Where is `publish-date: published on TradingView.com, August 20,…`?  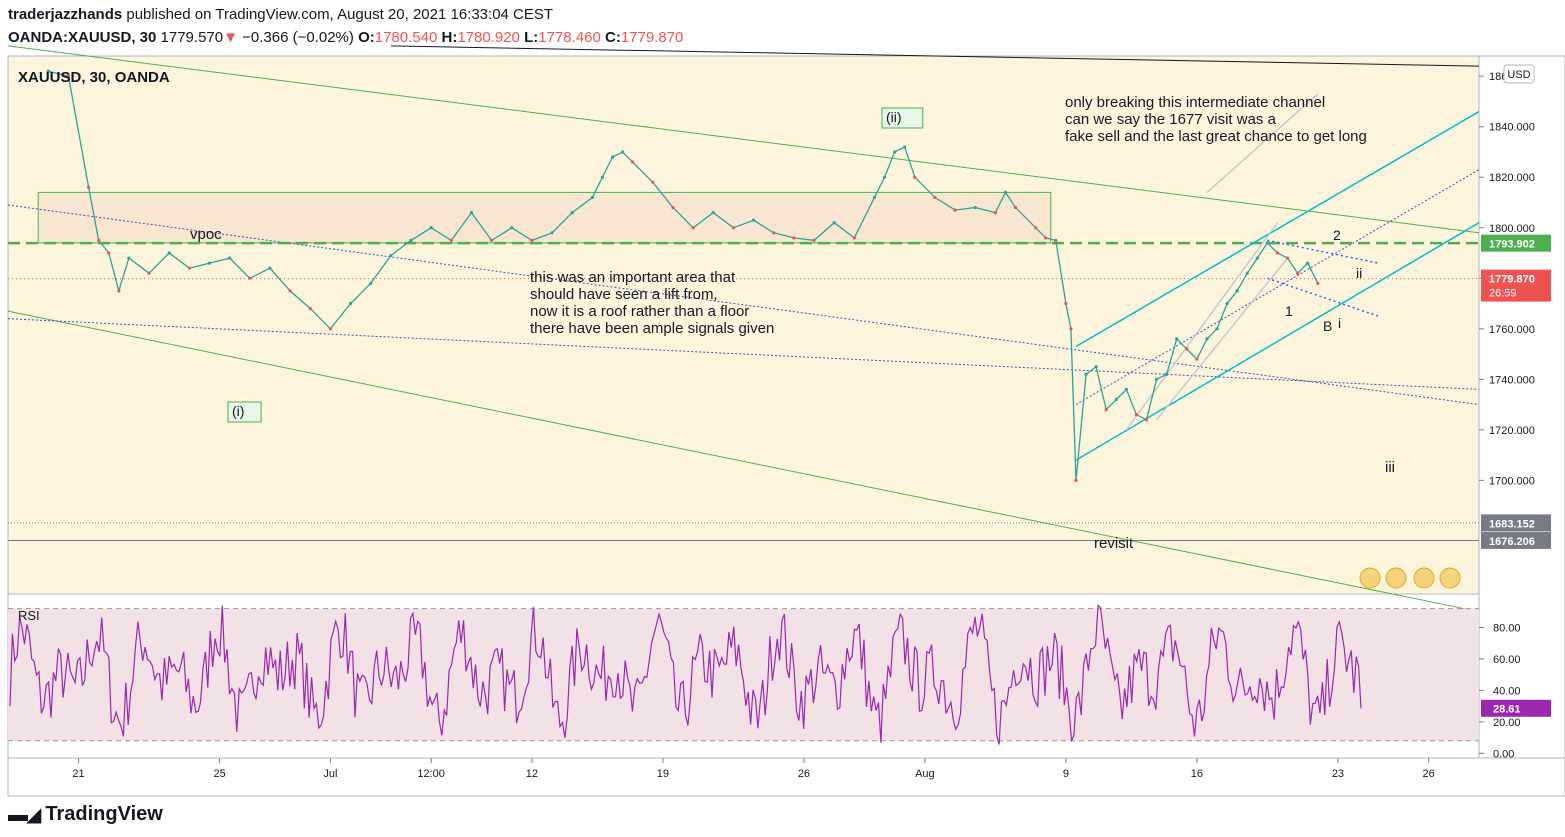
publish-date: published on TradingView.com, August 20,… is located at coordinates (338, 14).